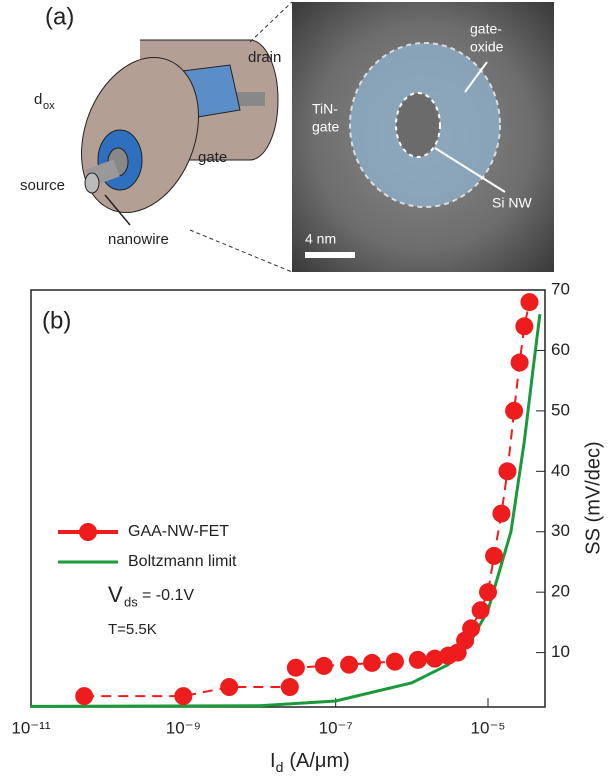 Image resolution: width=608 pixels, height=783 pixels. I want to click on label: ox, so click(49, 106).